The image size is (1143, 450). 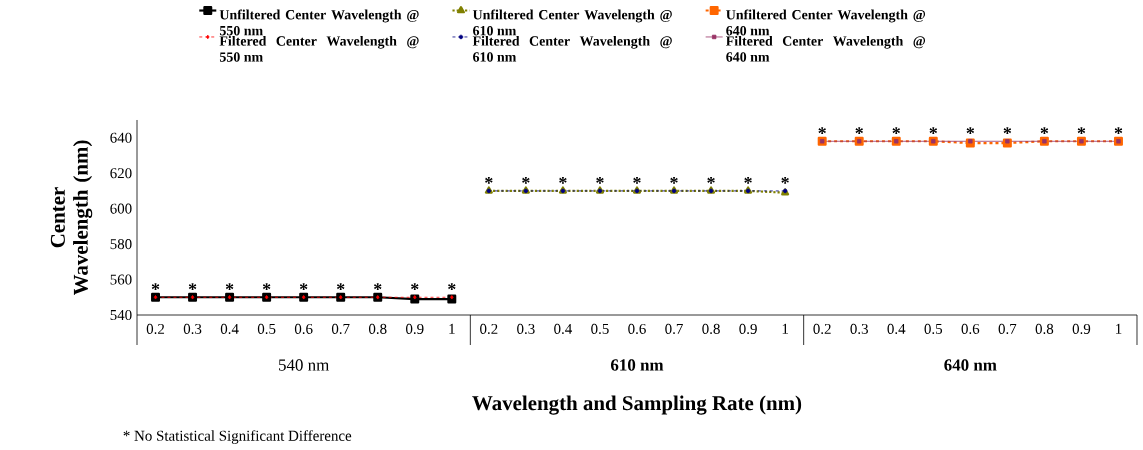 What do you see at coordinates (121, 279) in the screenshot?
I see `y-tick-label: 560` at bounding box center [121, 279].